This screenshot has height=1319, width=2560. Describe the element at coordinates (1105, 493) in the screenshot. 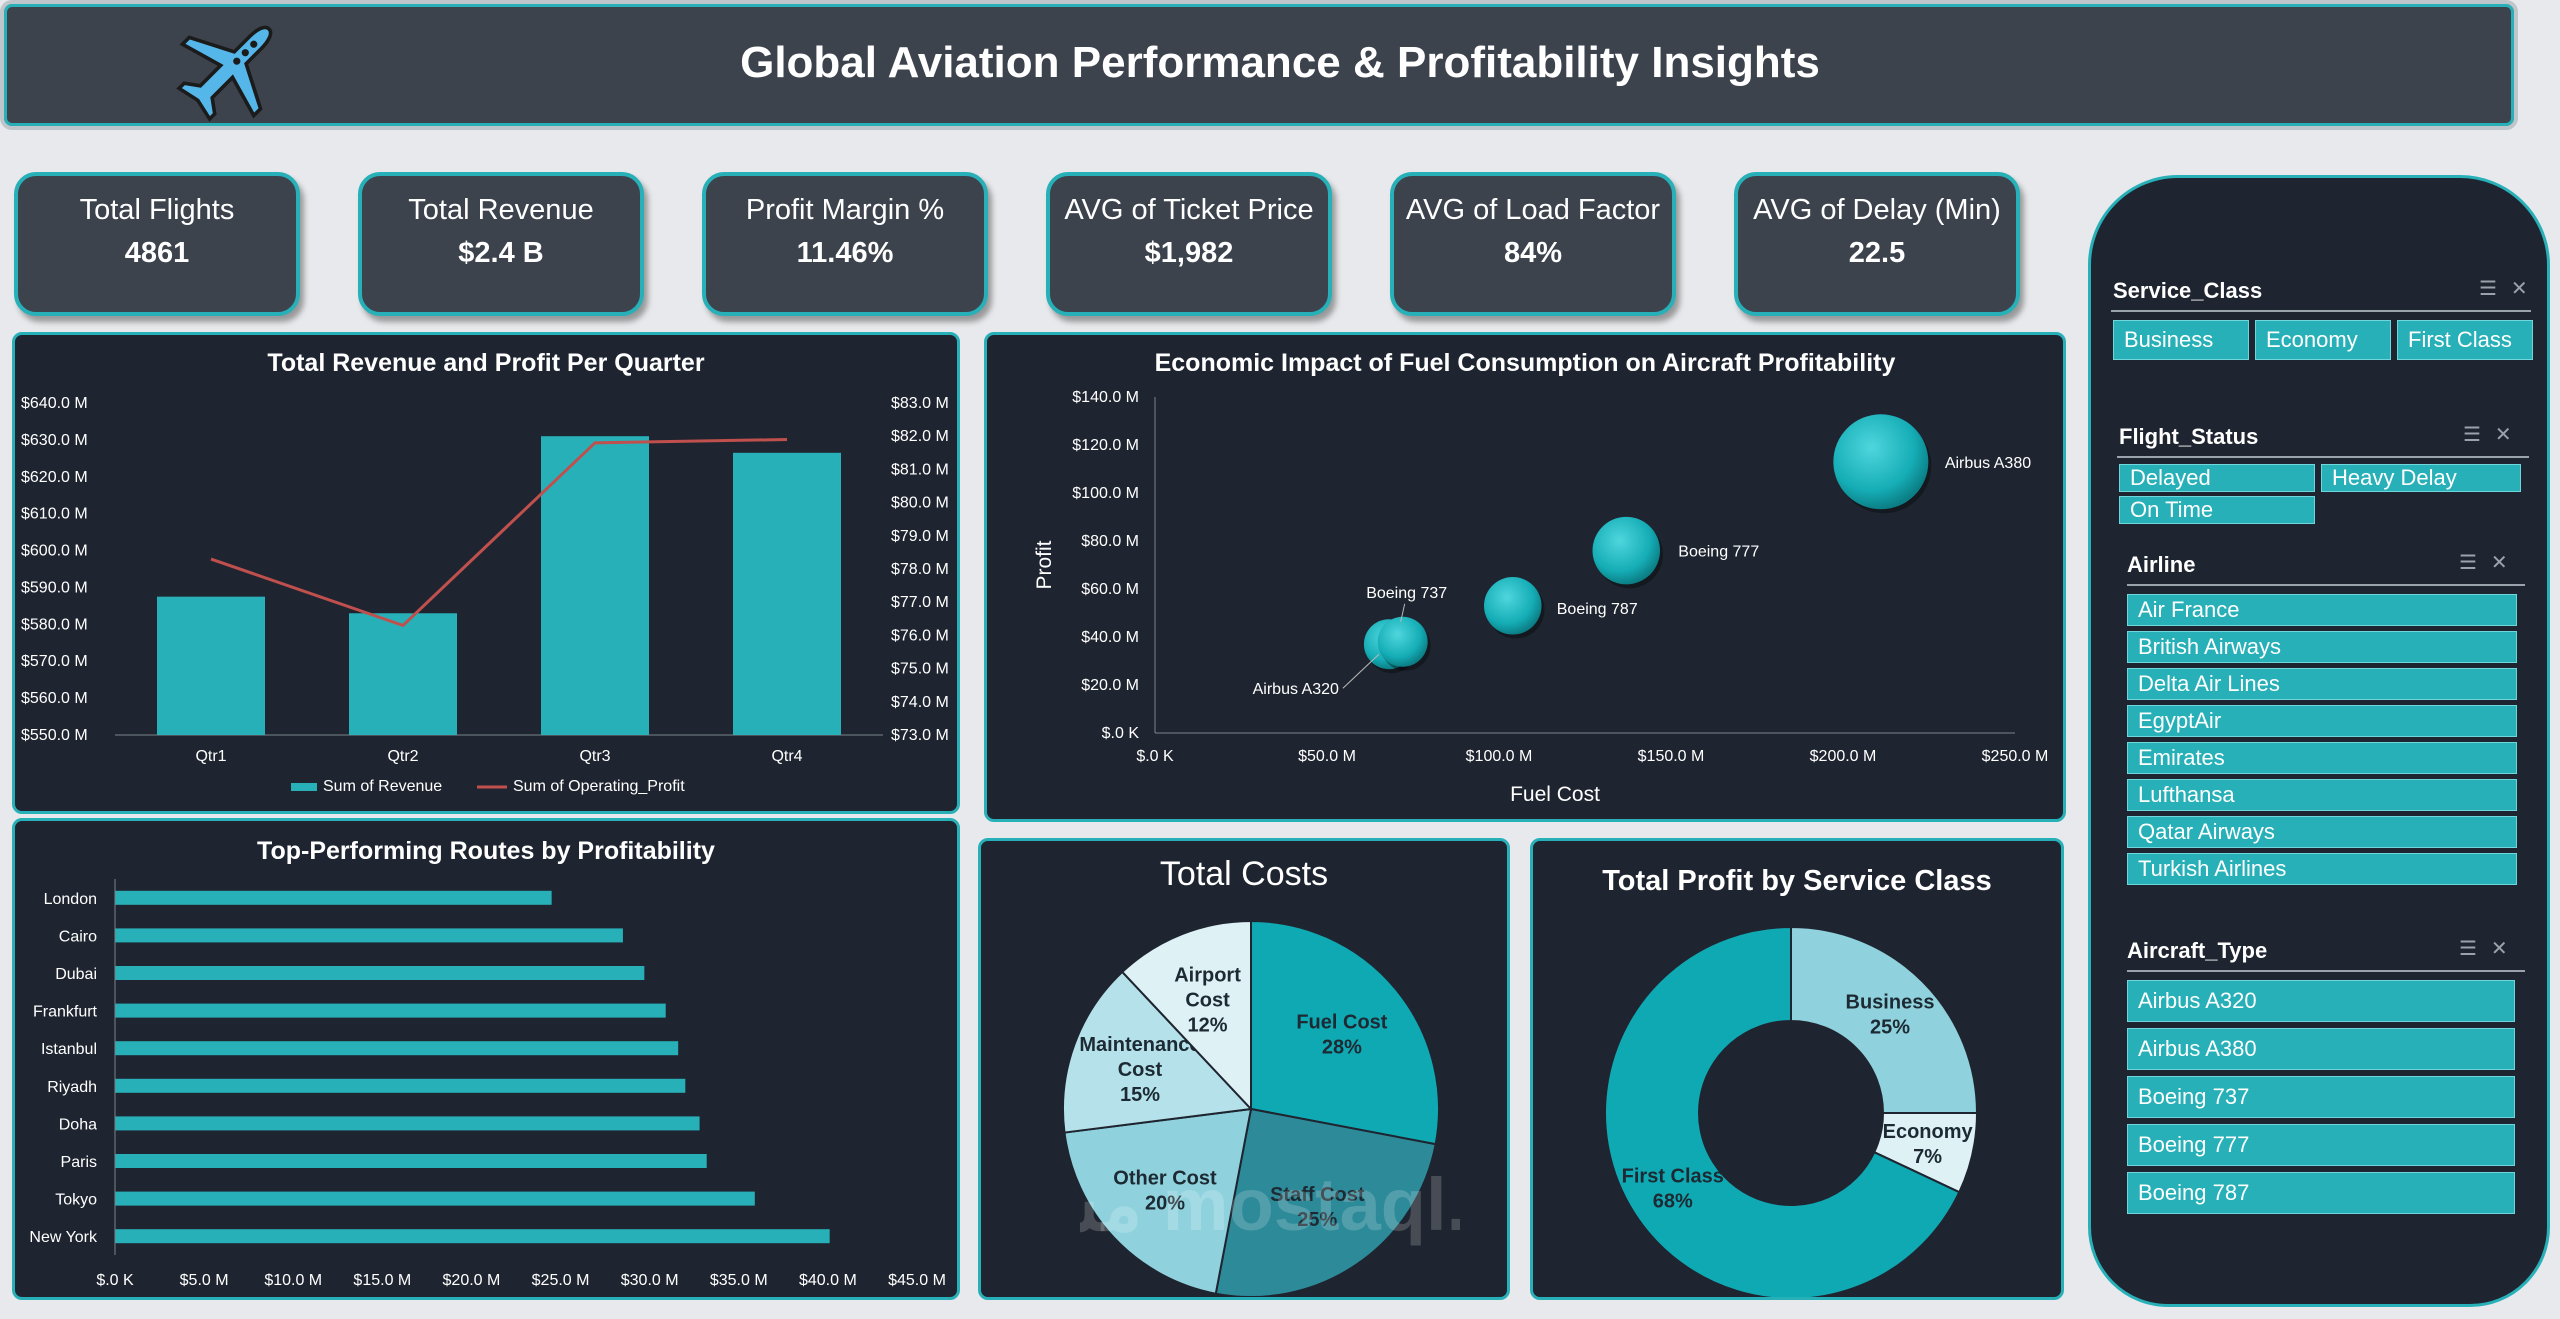

I see `y-tick-label: $100.0 M` at that location.